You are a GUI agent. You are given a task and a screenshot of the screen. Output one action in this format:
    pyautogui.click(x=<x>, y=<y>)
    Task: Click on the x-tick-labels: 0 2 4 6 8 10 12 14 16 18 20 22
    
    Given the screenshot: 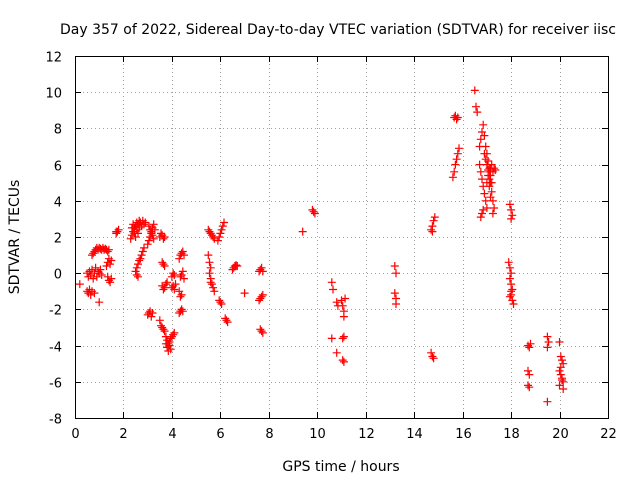 What is the action you would take?
    pyautogui.click(x=343, y=434)
    